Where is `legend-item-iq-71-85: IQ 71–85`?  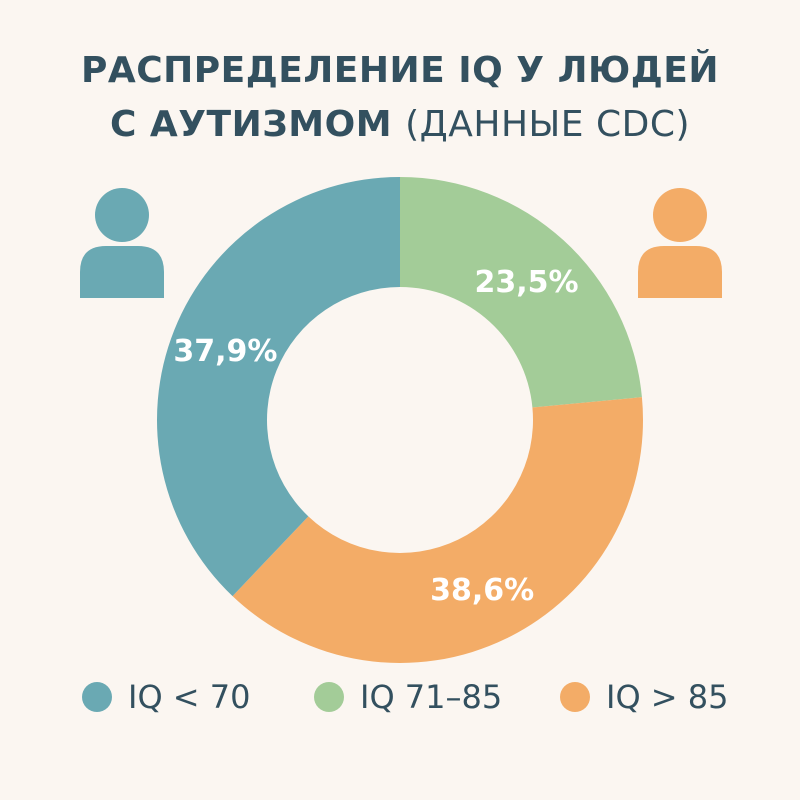 legend-item-iq-71-85: IQ 71–85 is located at coordinates (408, 697).